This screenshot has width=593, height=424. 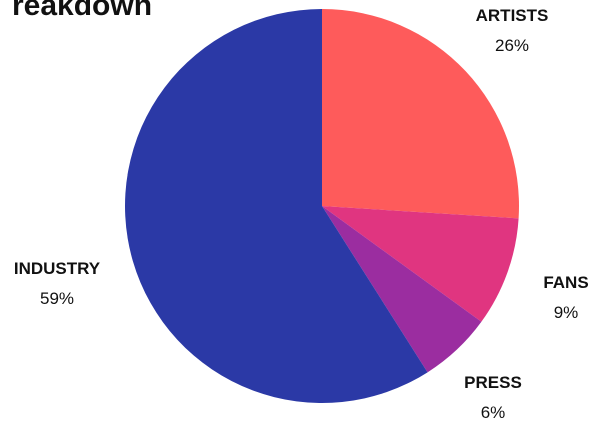 I want to click on slice-value-industry: 59%, so click(x=57, y=298).